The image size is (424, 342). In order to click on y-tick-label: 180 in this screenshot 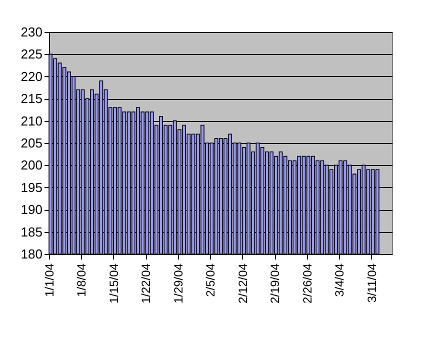, I will do `click(31, 254)`.